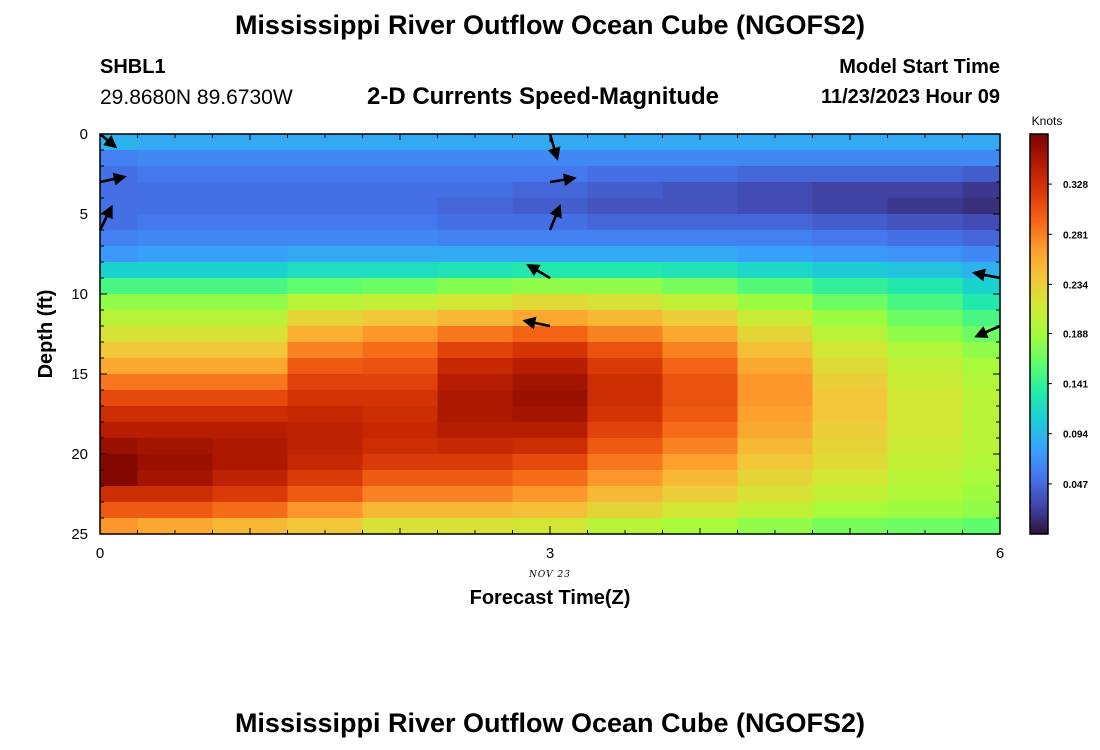 Image resolution: width=1100 pixels, height=750 pixels. What do you see at coordinates (550, 553) in the screenshot?
I see `x-tick-label: 3` at bounding box center [550, 553].